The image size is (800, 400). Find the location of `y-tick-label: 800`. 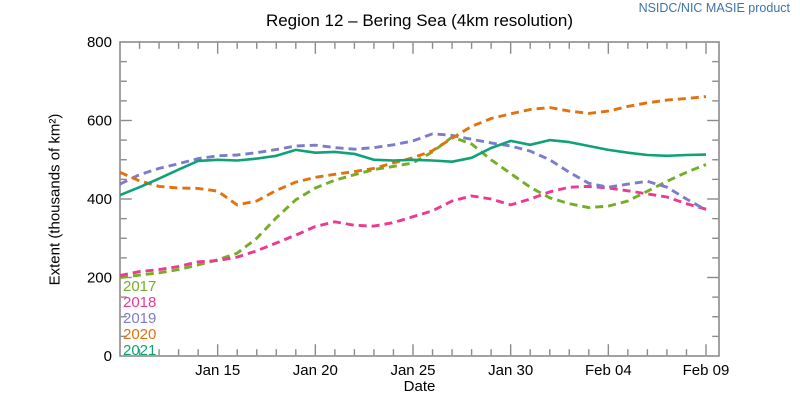

y-tick-label: 800 is located at coordinates (99, 42).